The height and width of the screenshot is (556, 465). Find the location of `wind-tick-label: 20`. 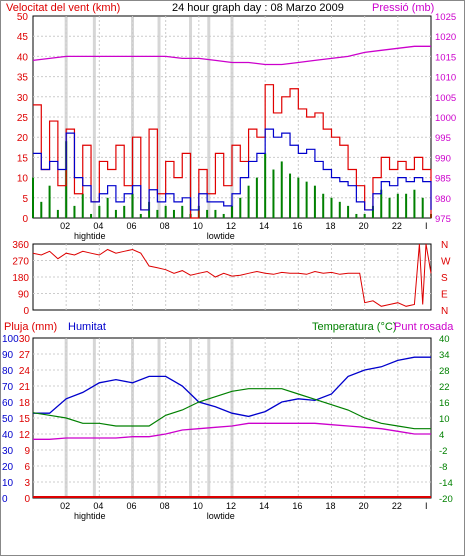

wind-tick-label: 20 is located at coordinates (23, 138).